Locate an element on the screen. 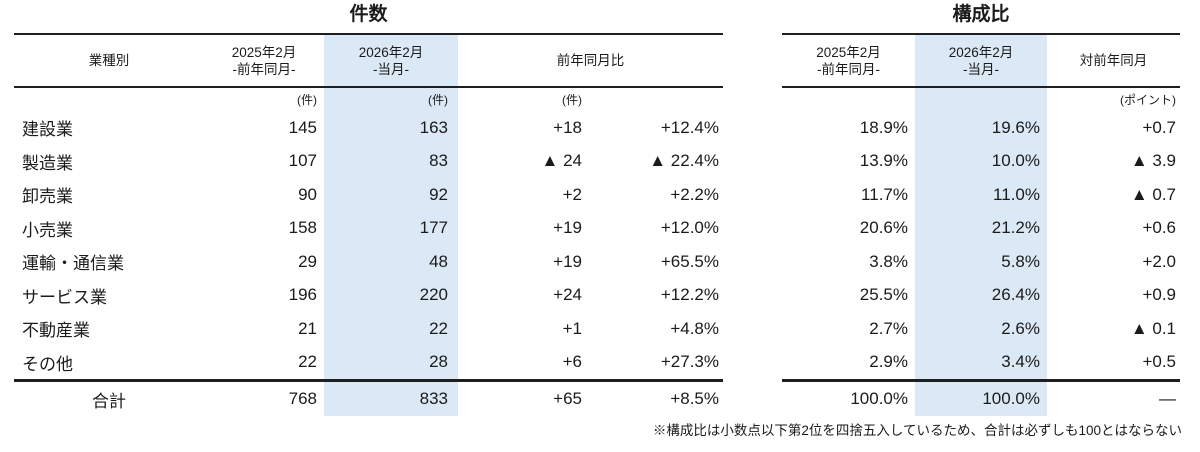 Image resolution: width=1200 pixels, height=452 pixels. ratio-table-title: 構成比 is located at coordinates (981, 14).